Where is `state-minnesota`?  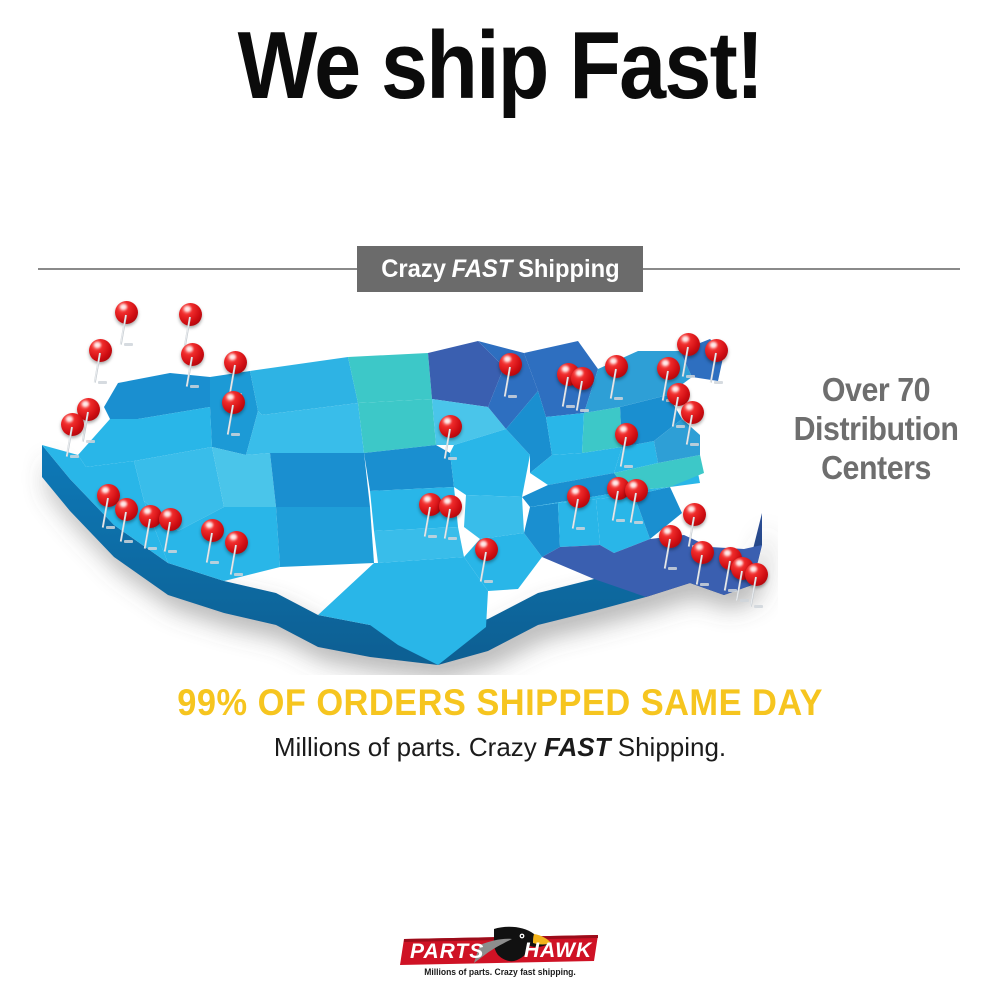
state-minnesota is located at coordinates (466, 374).